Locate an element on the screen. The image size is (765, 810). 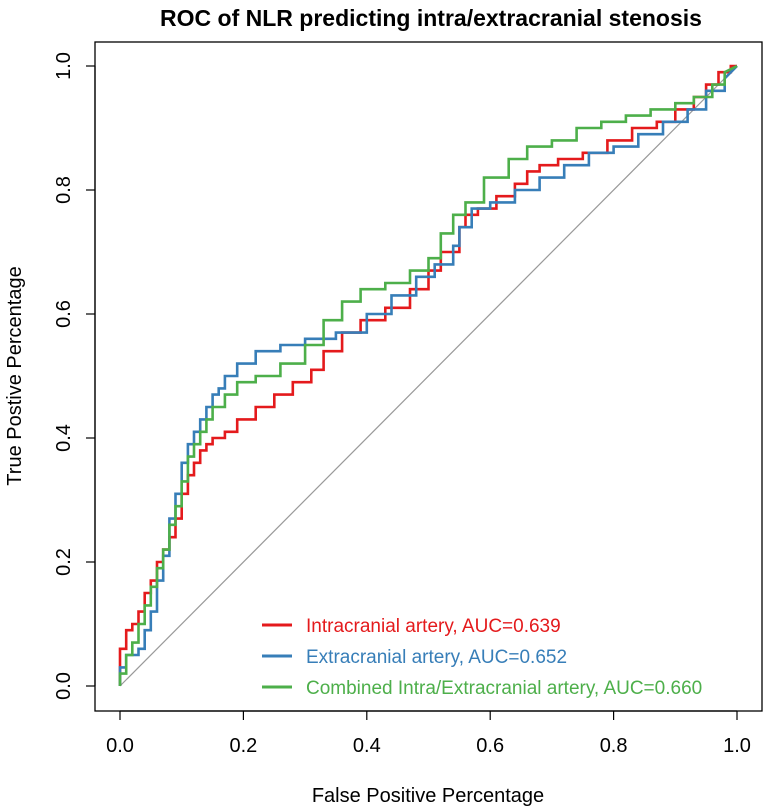
x-tick-label: 0.4 is located at coordinates (367, 746).